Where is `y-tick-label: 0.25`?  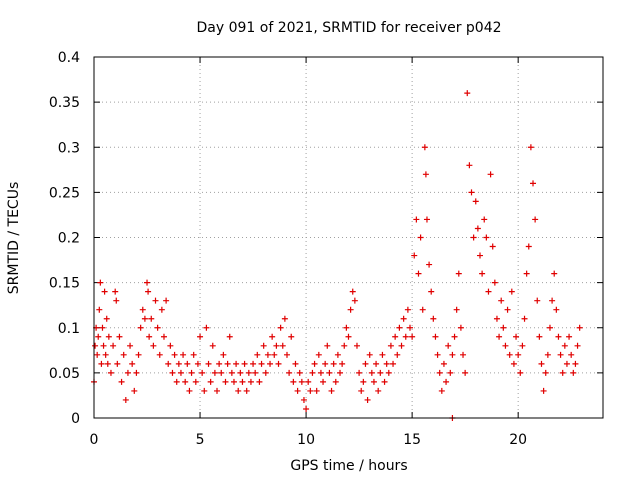 y-tick-label: 0.25 is located at coordinates (64, 193).